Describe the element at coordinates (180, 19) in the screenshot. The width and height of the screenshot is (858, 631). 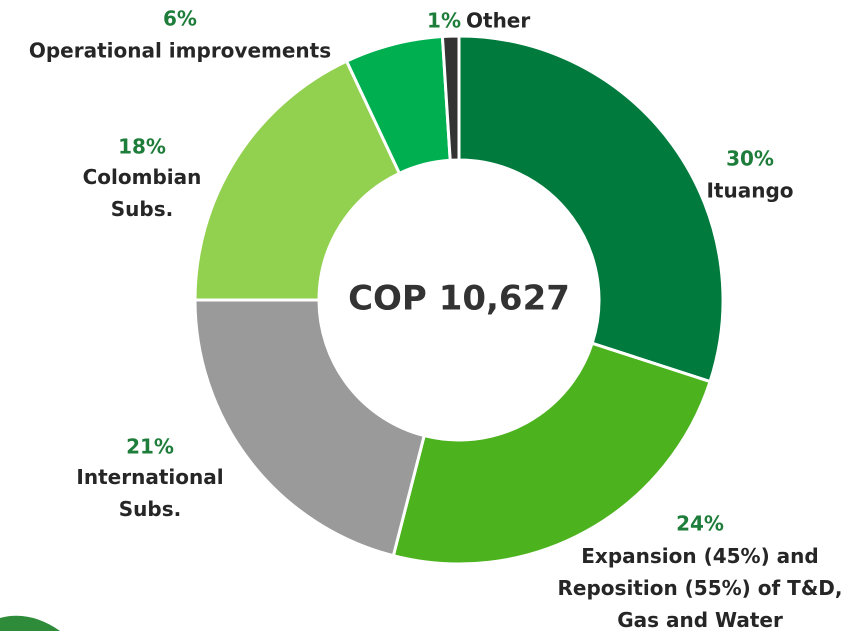
I see `value-label: 6%` at that location.